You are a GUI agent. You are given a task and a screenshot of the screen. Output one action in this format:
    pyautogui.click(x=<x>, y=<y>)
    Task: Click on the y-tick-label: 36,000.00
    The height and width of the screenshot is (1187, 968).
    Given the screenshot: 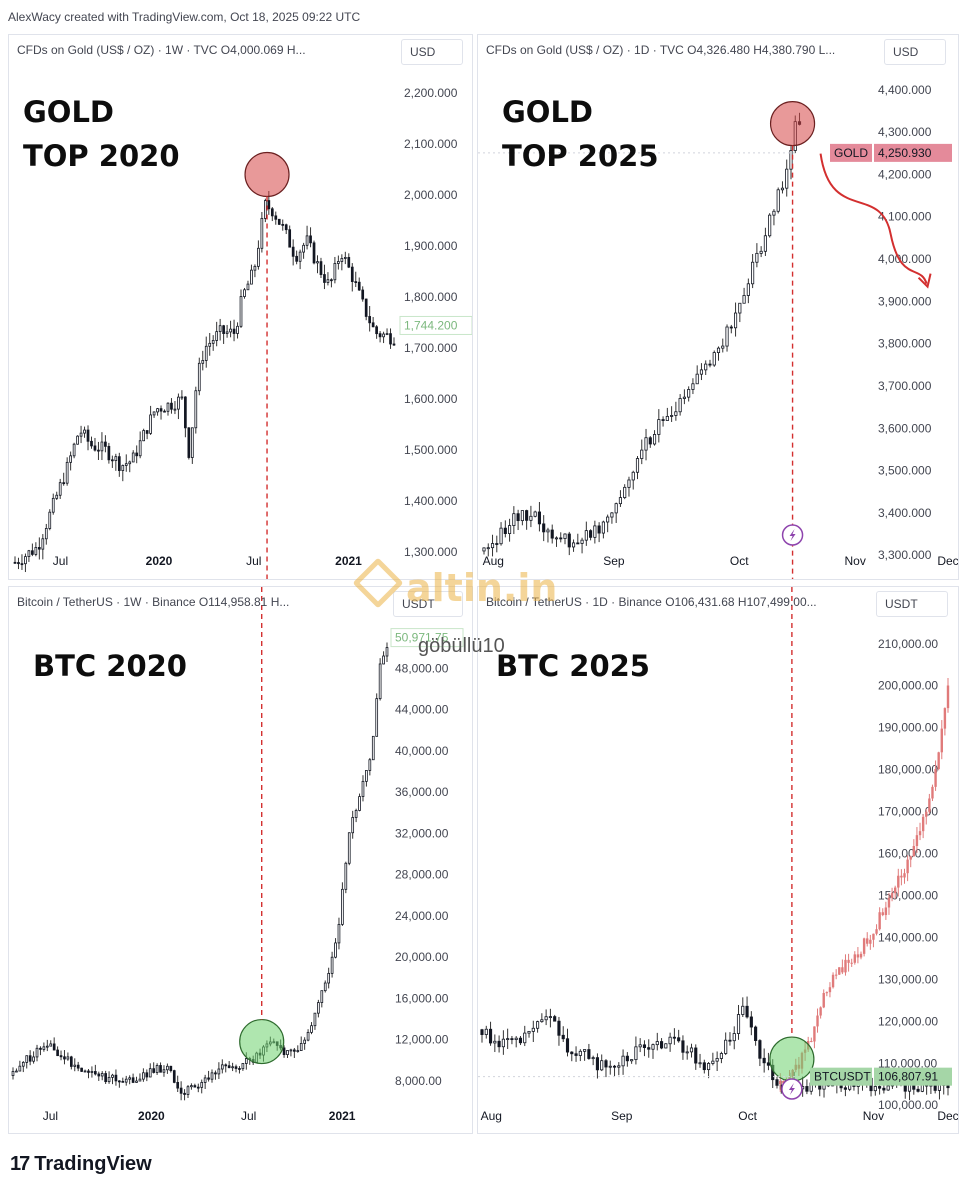 What is the action you would take?
    pyautogui.click(x=422, y=792)
    